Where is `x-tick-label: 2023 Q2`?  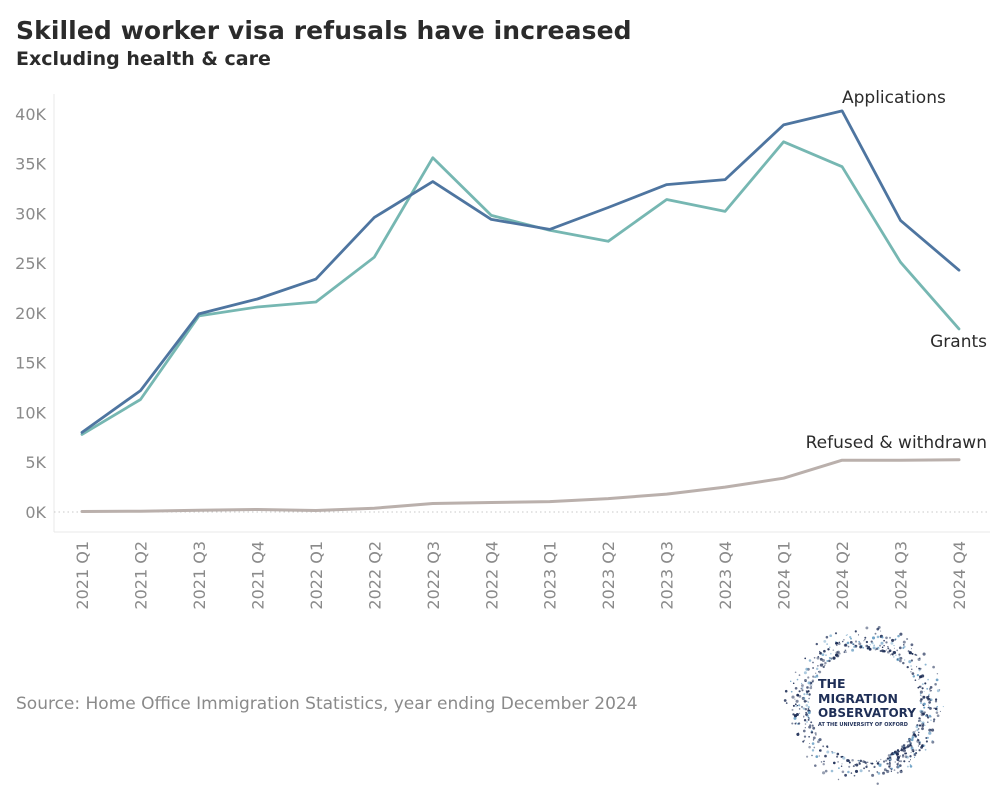
x-tick-label: 2023 Q2 is located at coordinates (608, 575).